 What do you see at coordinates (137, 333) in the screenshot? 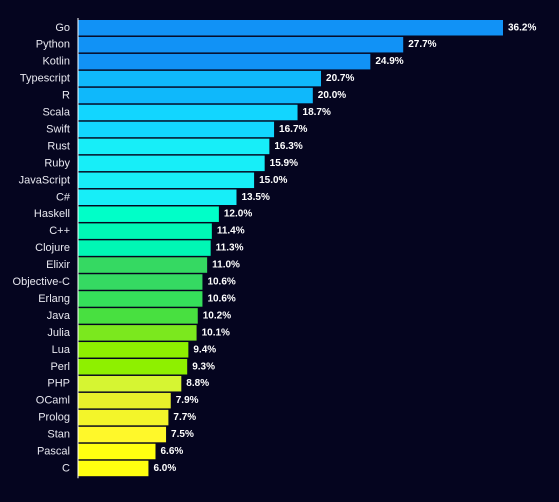
I see `bar-julia` at bounding box center [137, 333].